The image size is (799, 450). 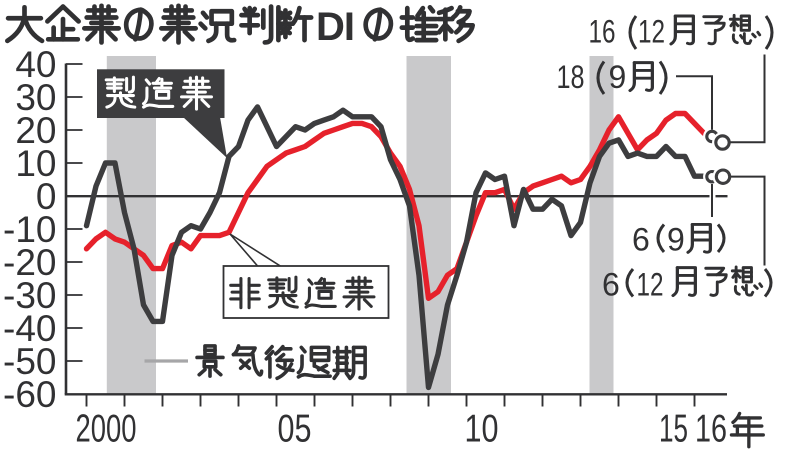 I want to click on svg-text: 0, so click(x=46, y=196).